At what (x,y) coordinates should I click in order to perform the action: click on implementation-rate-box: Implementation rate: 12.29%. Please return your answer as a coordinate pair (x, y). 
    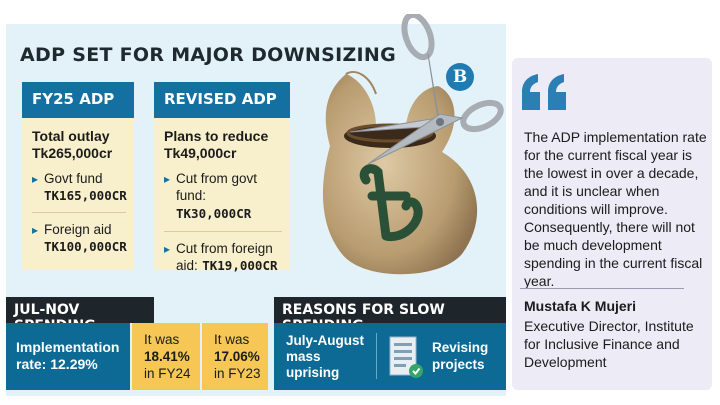
    Looking at the image, I should click on (68, 356).